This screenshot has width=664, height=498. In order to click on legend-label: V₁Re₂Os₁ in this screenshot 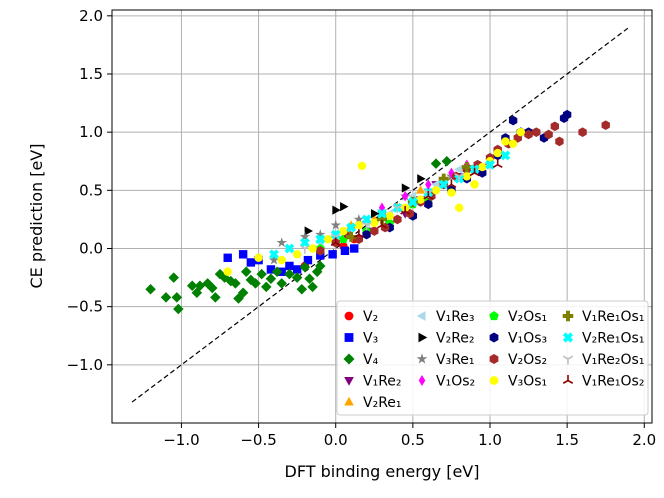, I will do `click(613, 360)`.